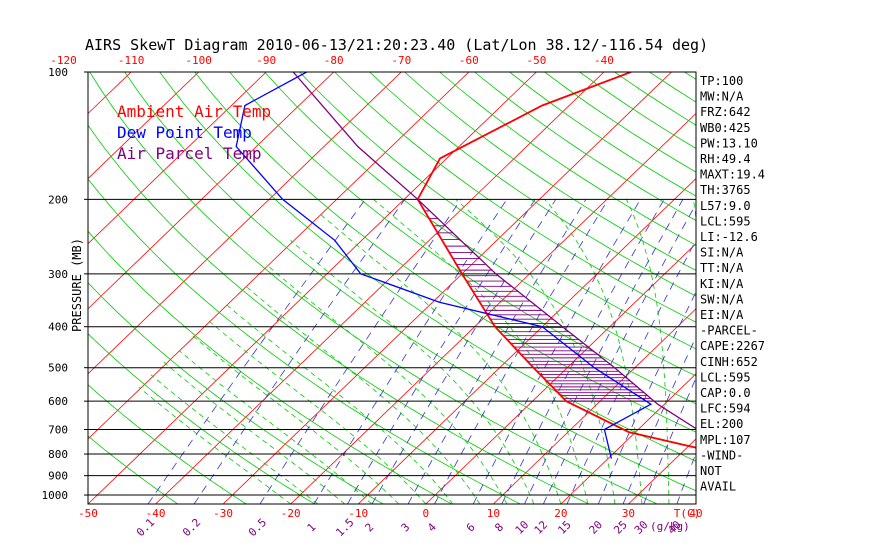 Image resolution: width=870 pixels, height=560 pixels. What do you see at coordinates (620, 527) in the screenshot?
I see `mixing-ratio-label: 25` at bounding box center [620, 527].